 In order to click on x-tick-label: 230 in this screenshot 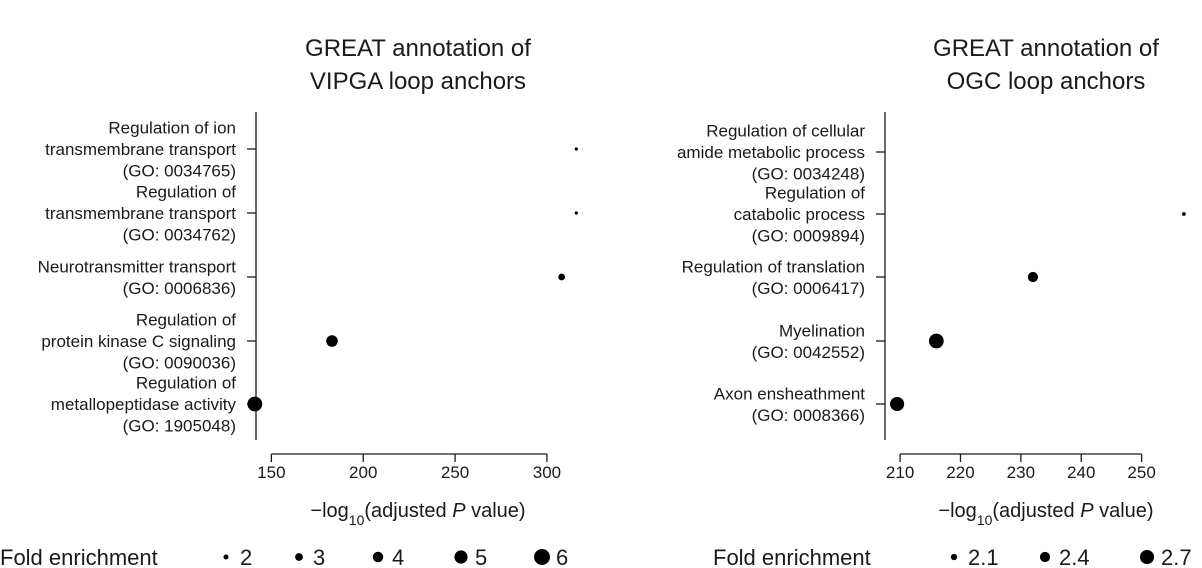, I will do `click(1021, 472)`.